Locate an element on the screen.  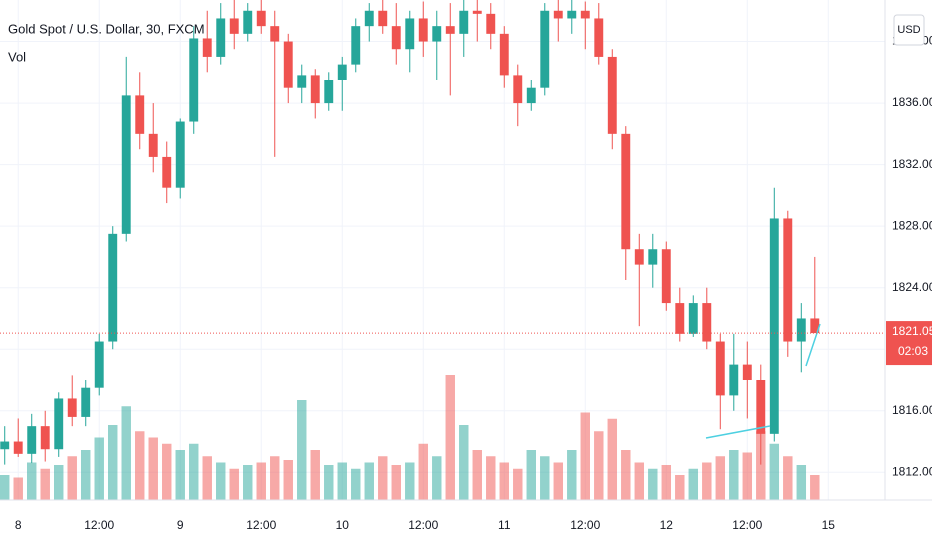
last-price-box is located at coordinates (909, 343).